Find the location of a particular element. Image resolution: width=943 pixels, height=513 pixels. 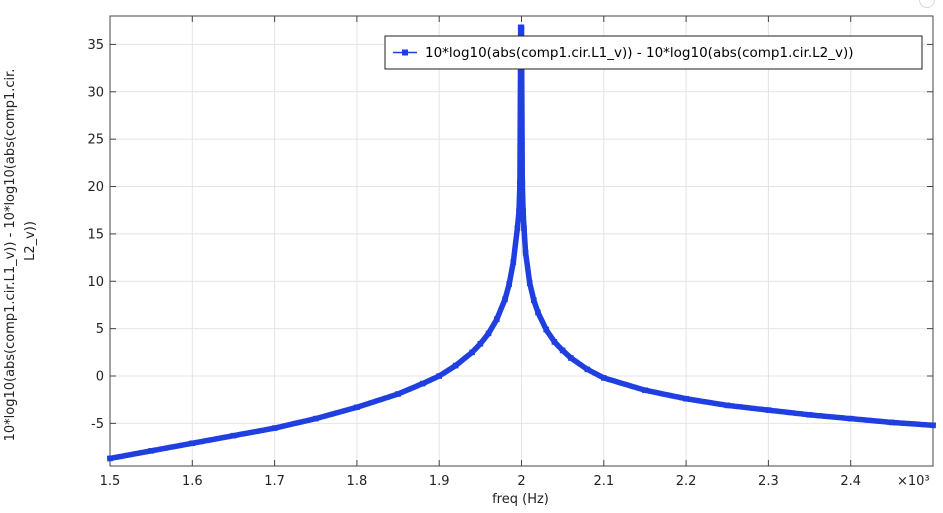

x-tick-label: 2.4 is located at coordinates (850, 481).